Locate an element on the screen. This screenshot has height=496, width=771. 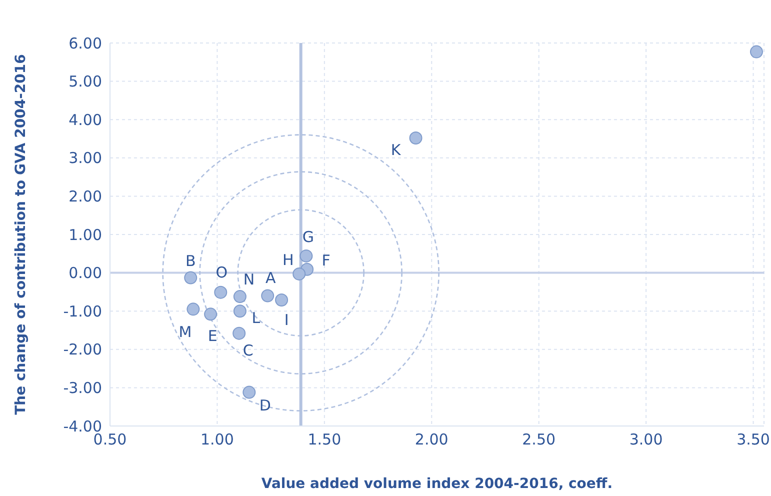
y-tick-label: 5.00 is located at coordinates (85, 81).